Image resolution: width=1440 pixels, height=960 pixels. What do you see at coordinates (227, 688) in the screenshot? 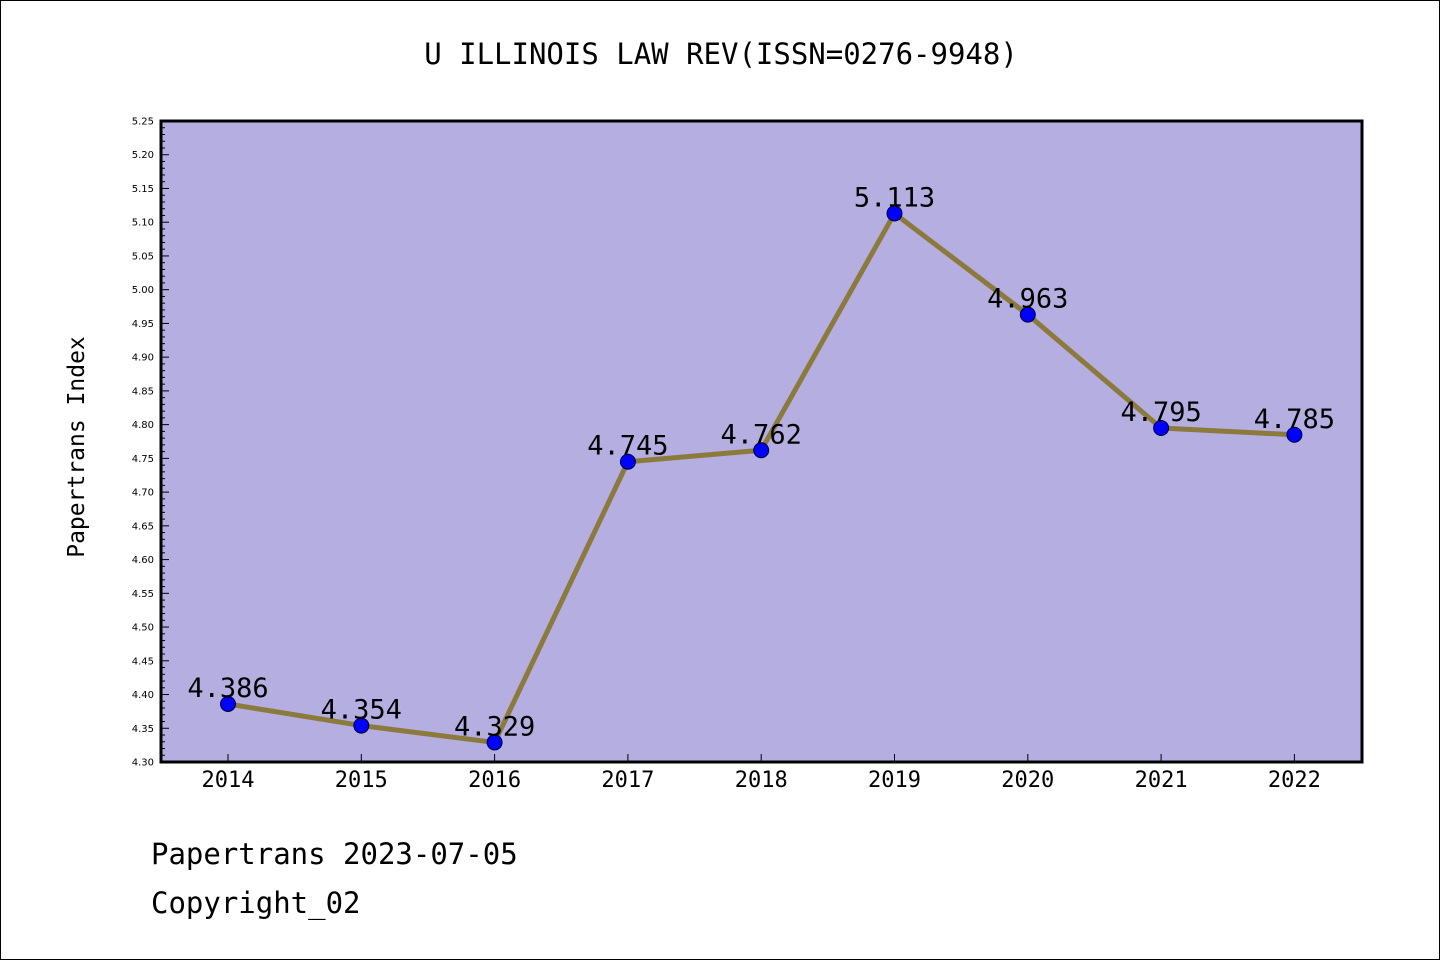
I see `data-label: 4.386` at bounding box center [227, 688].